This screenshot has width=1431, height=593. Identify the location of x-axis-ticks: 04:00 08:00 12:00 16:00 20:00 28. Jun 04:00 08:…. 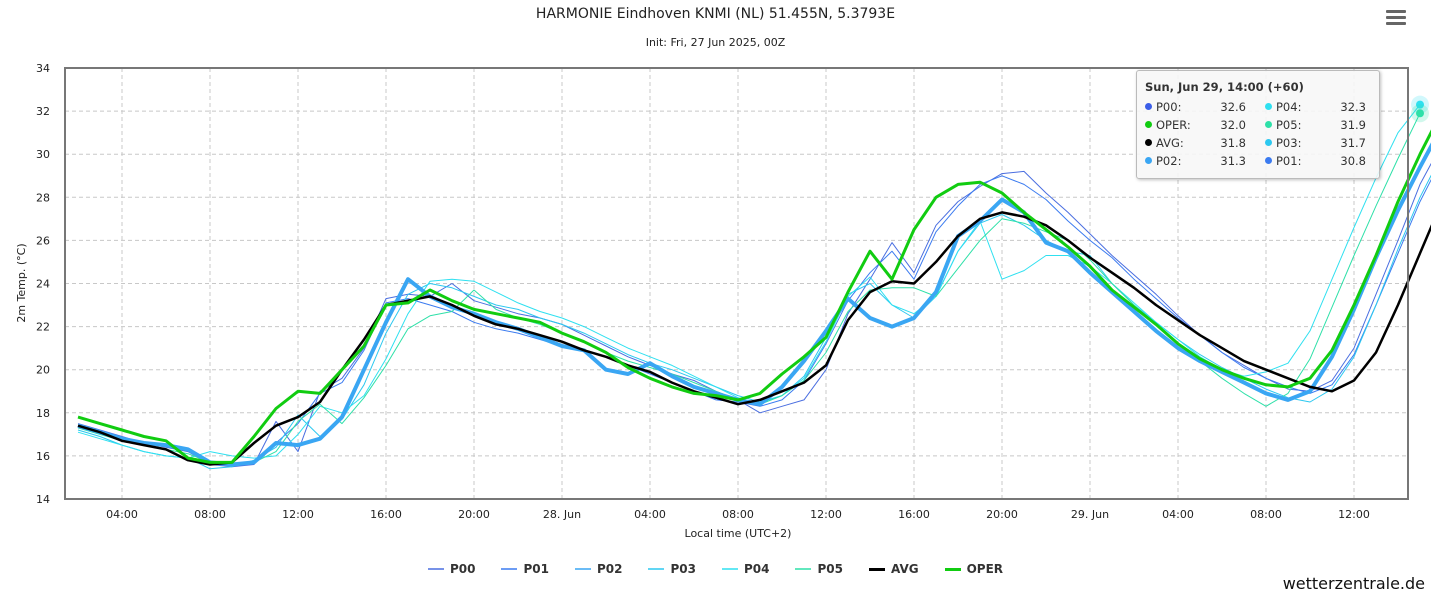
(738, 514).